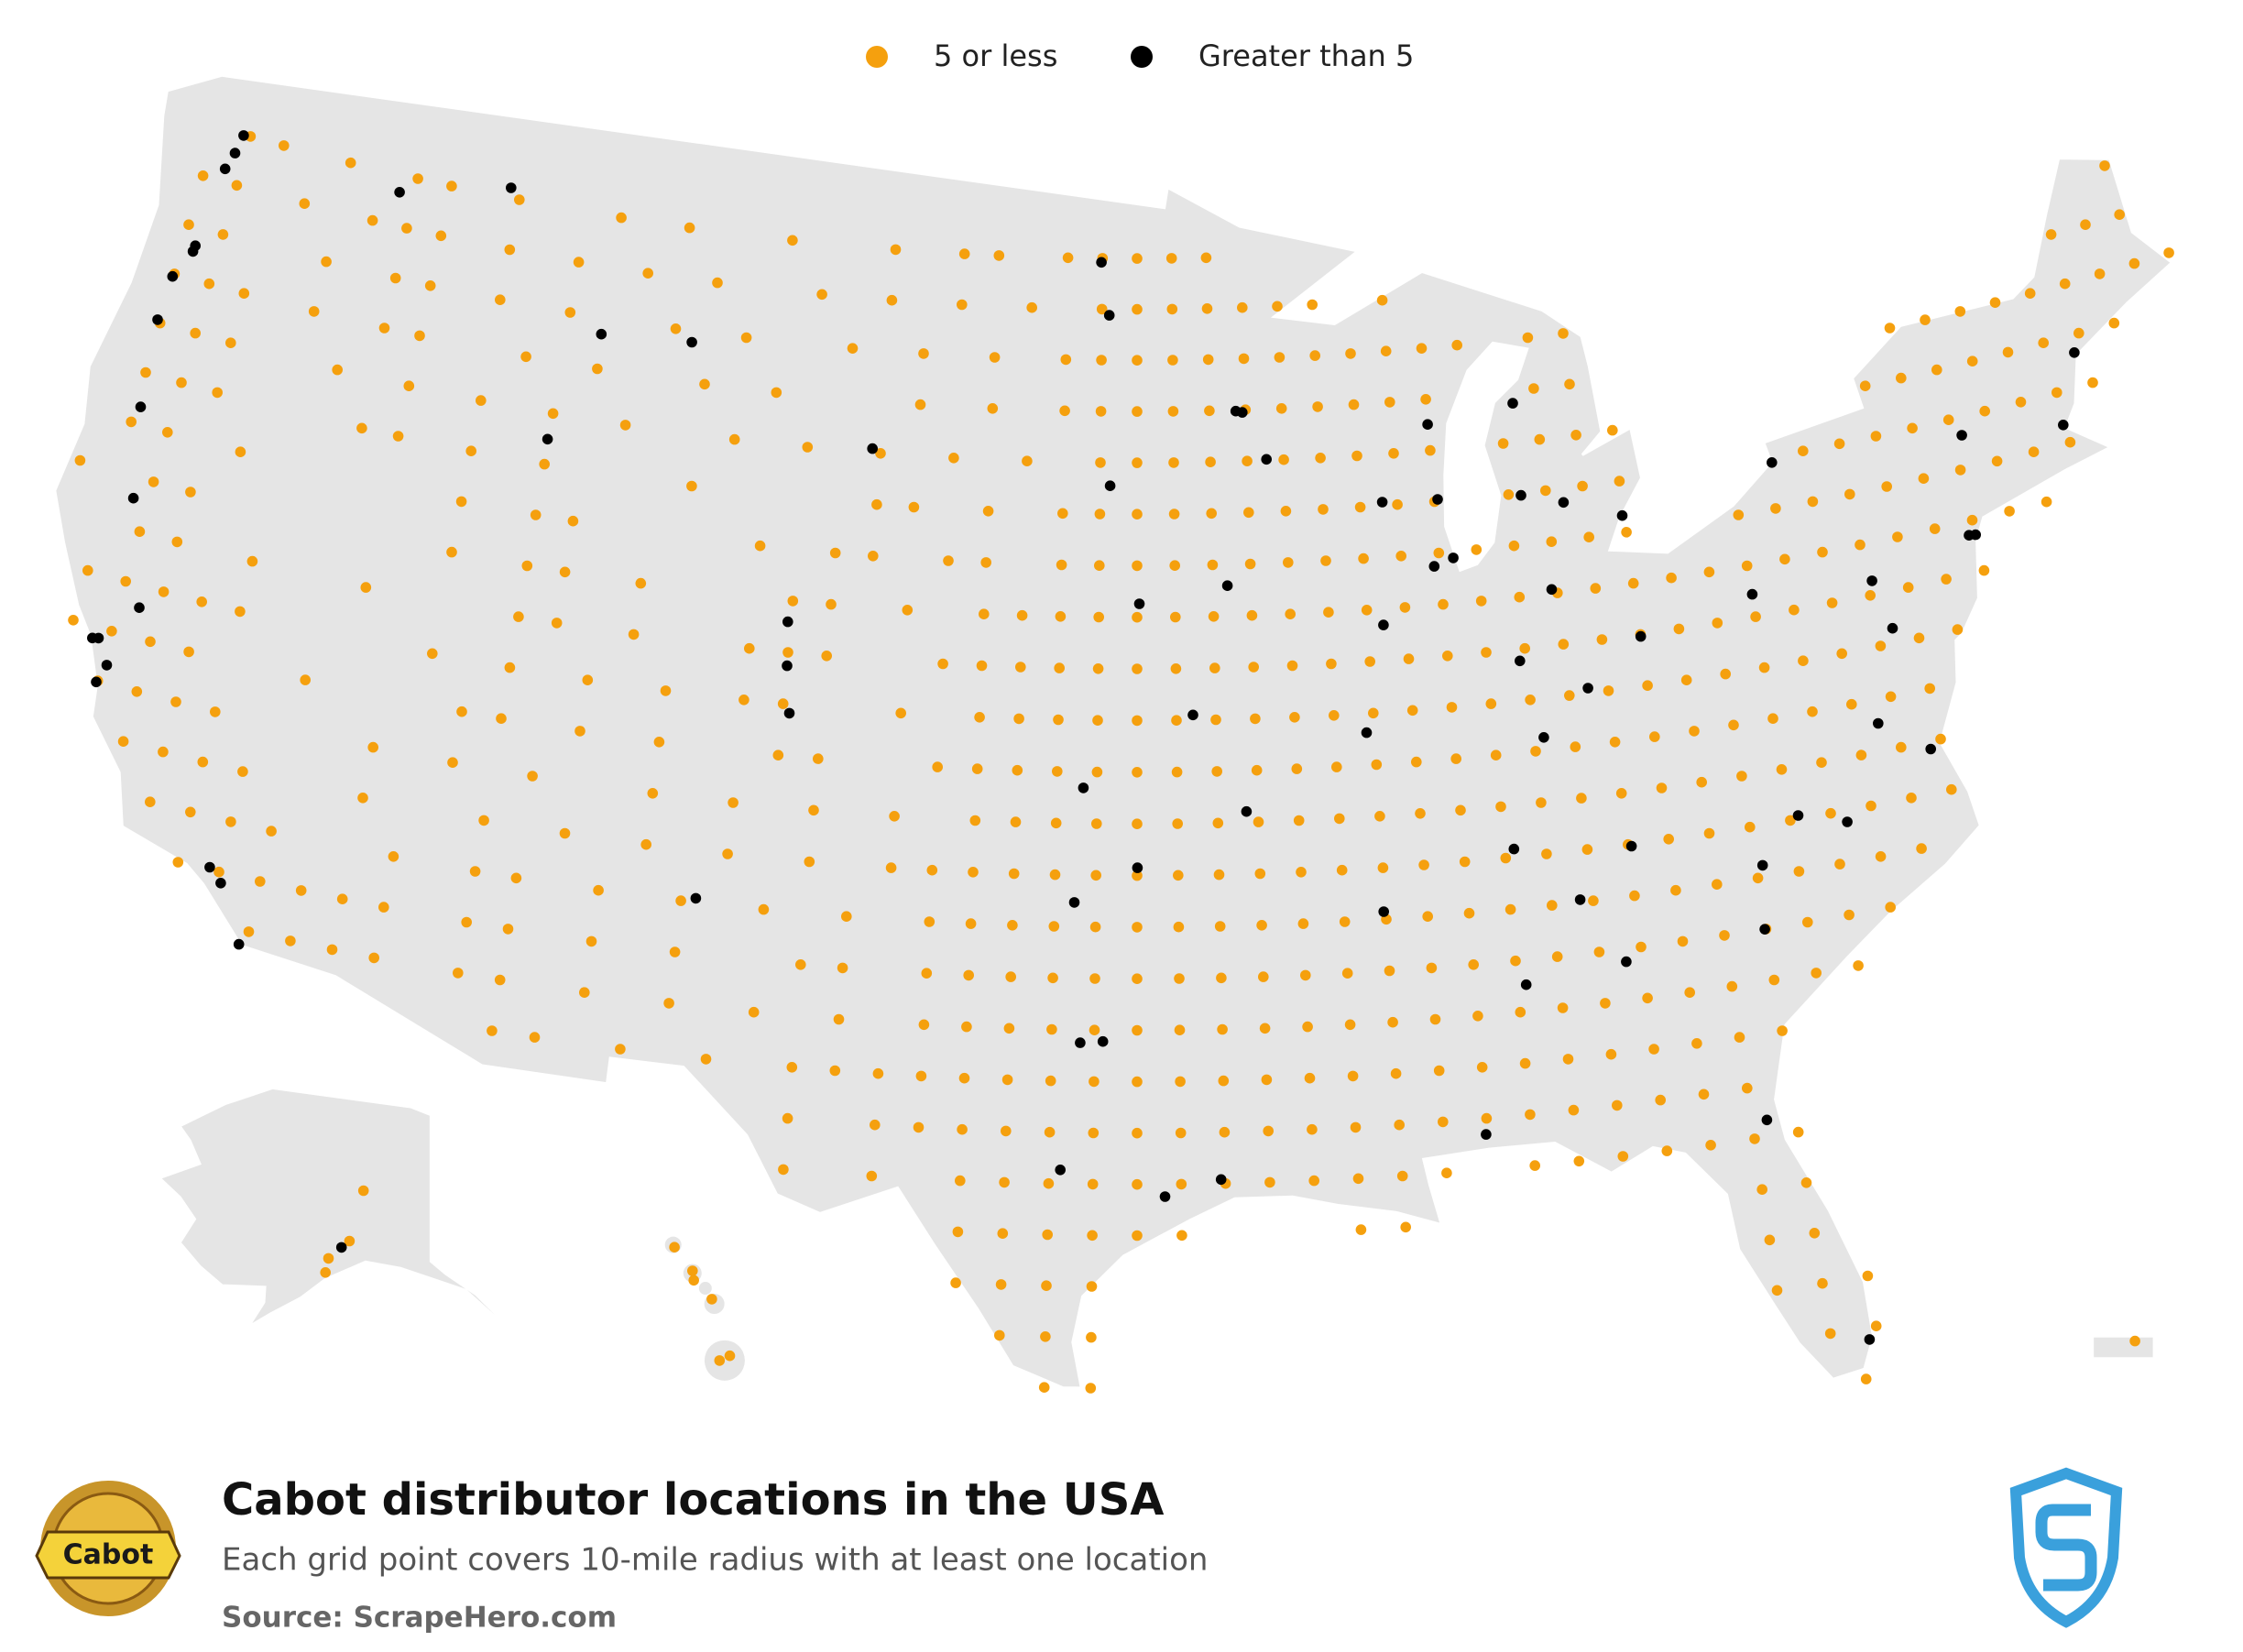  What do you see at coordinates (693, 1500) in the screenshot?
I see `title: Cabot distributor locations in the USA` at bounding box center [693, 1500].